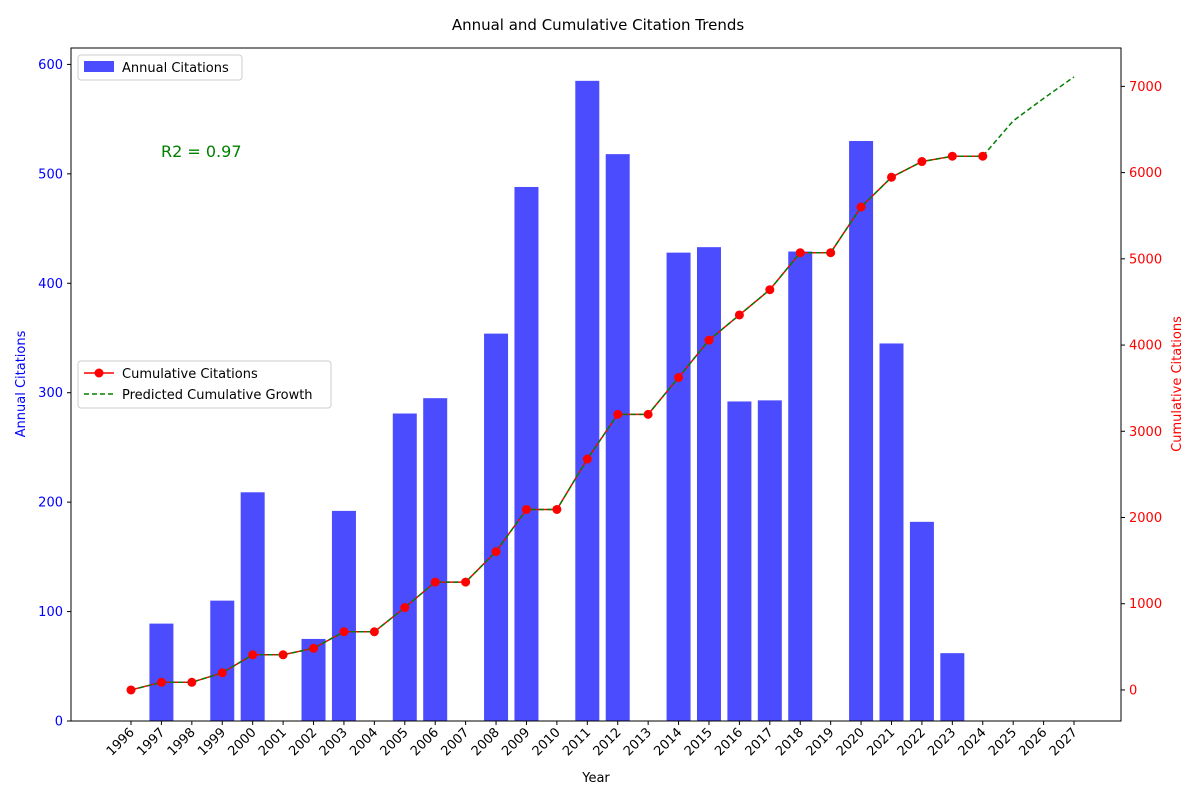 Image resolution: width=1200 pixels, height=800 pixels. What do you see at coordinates (435, 582) in the screenshot?
I see `cumulative-point-2006` at bounding box center [435, 582].